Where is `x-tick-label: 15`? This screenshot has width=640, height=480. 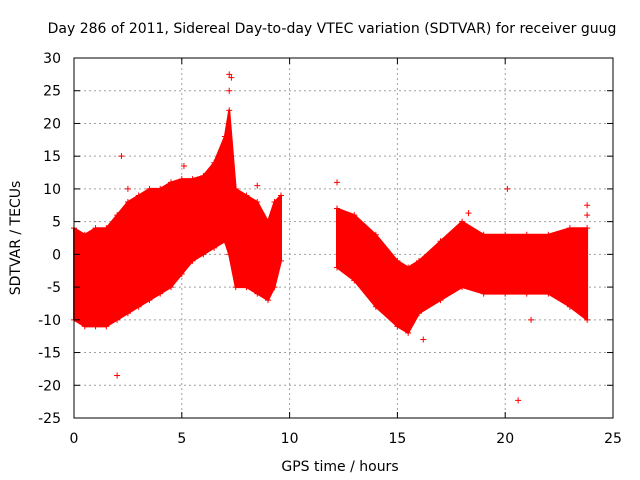
x-tick-label: 15 is located at coordinates (397, 439).